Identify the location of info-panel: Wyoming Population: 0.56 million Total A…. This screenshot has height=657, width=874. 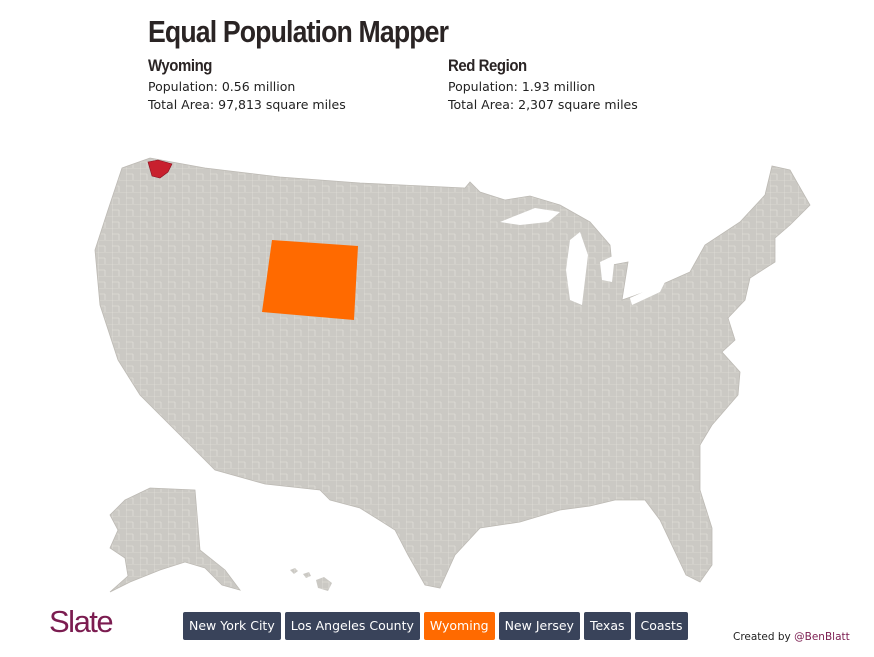
(247, 85).